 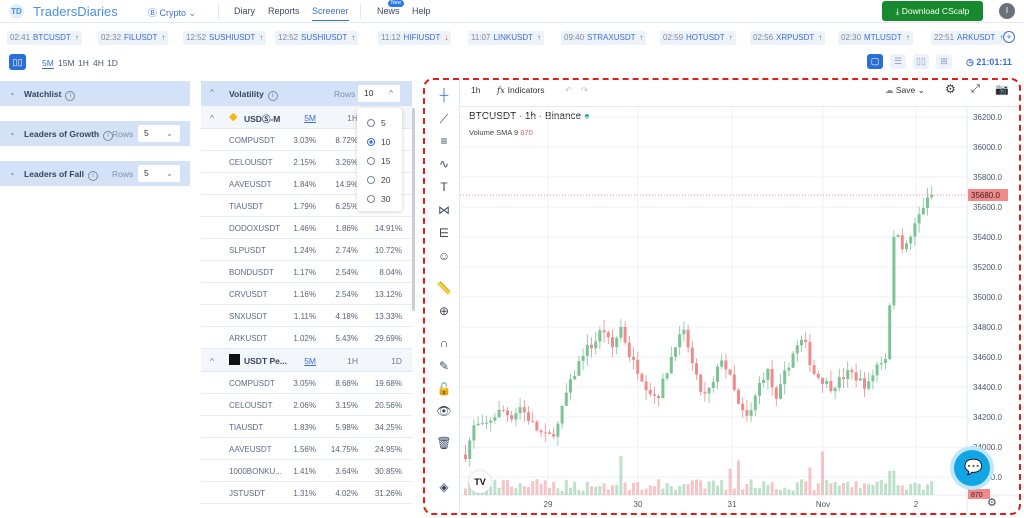 What do you see at coordinates (921, 61) in the screenshot?
I see `layout-columns-button: ▯▯` at bounding box center [921, 61].